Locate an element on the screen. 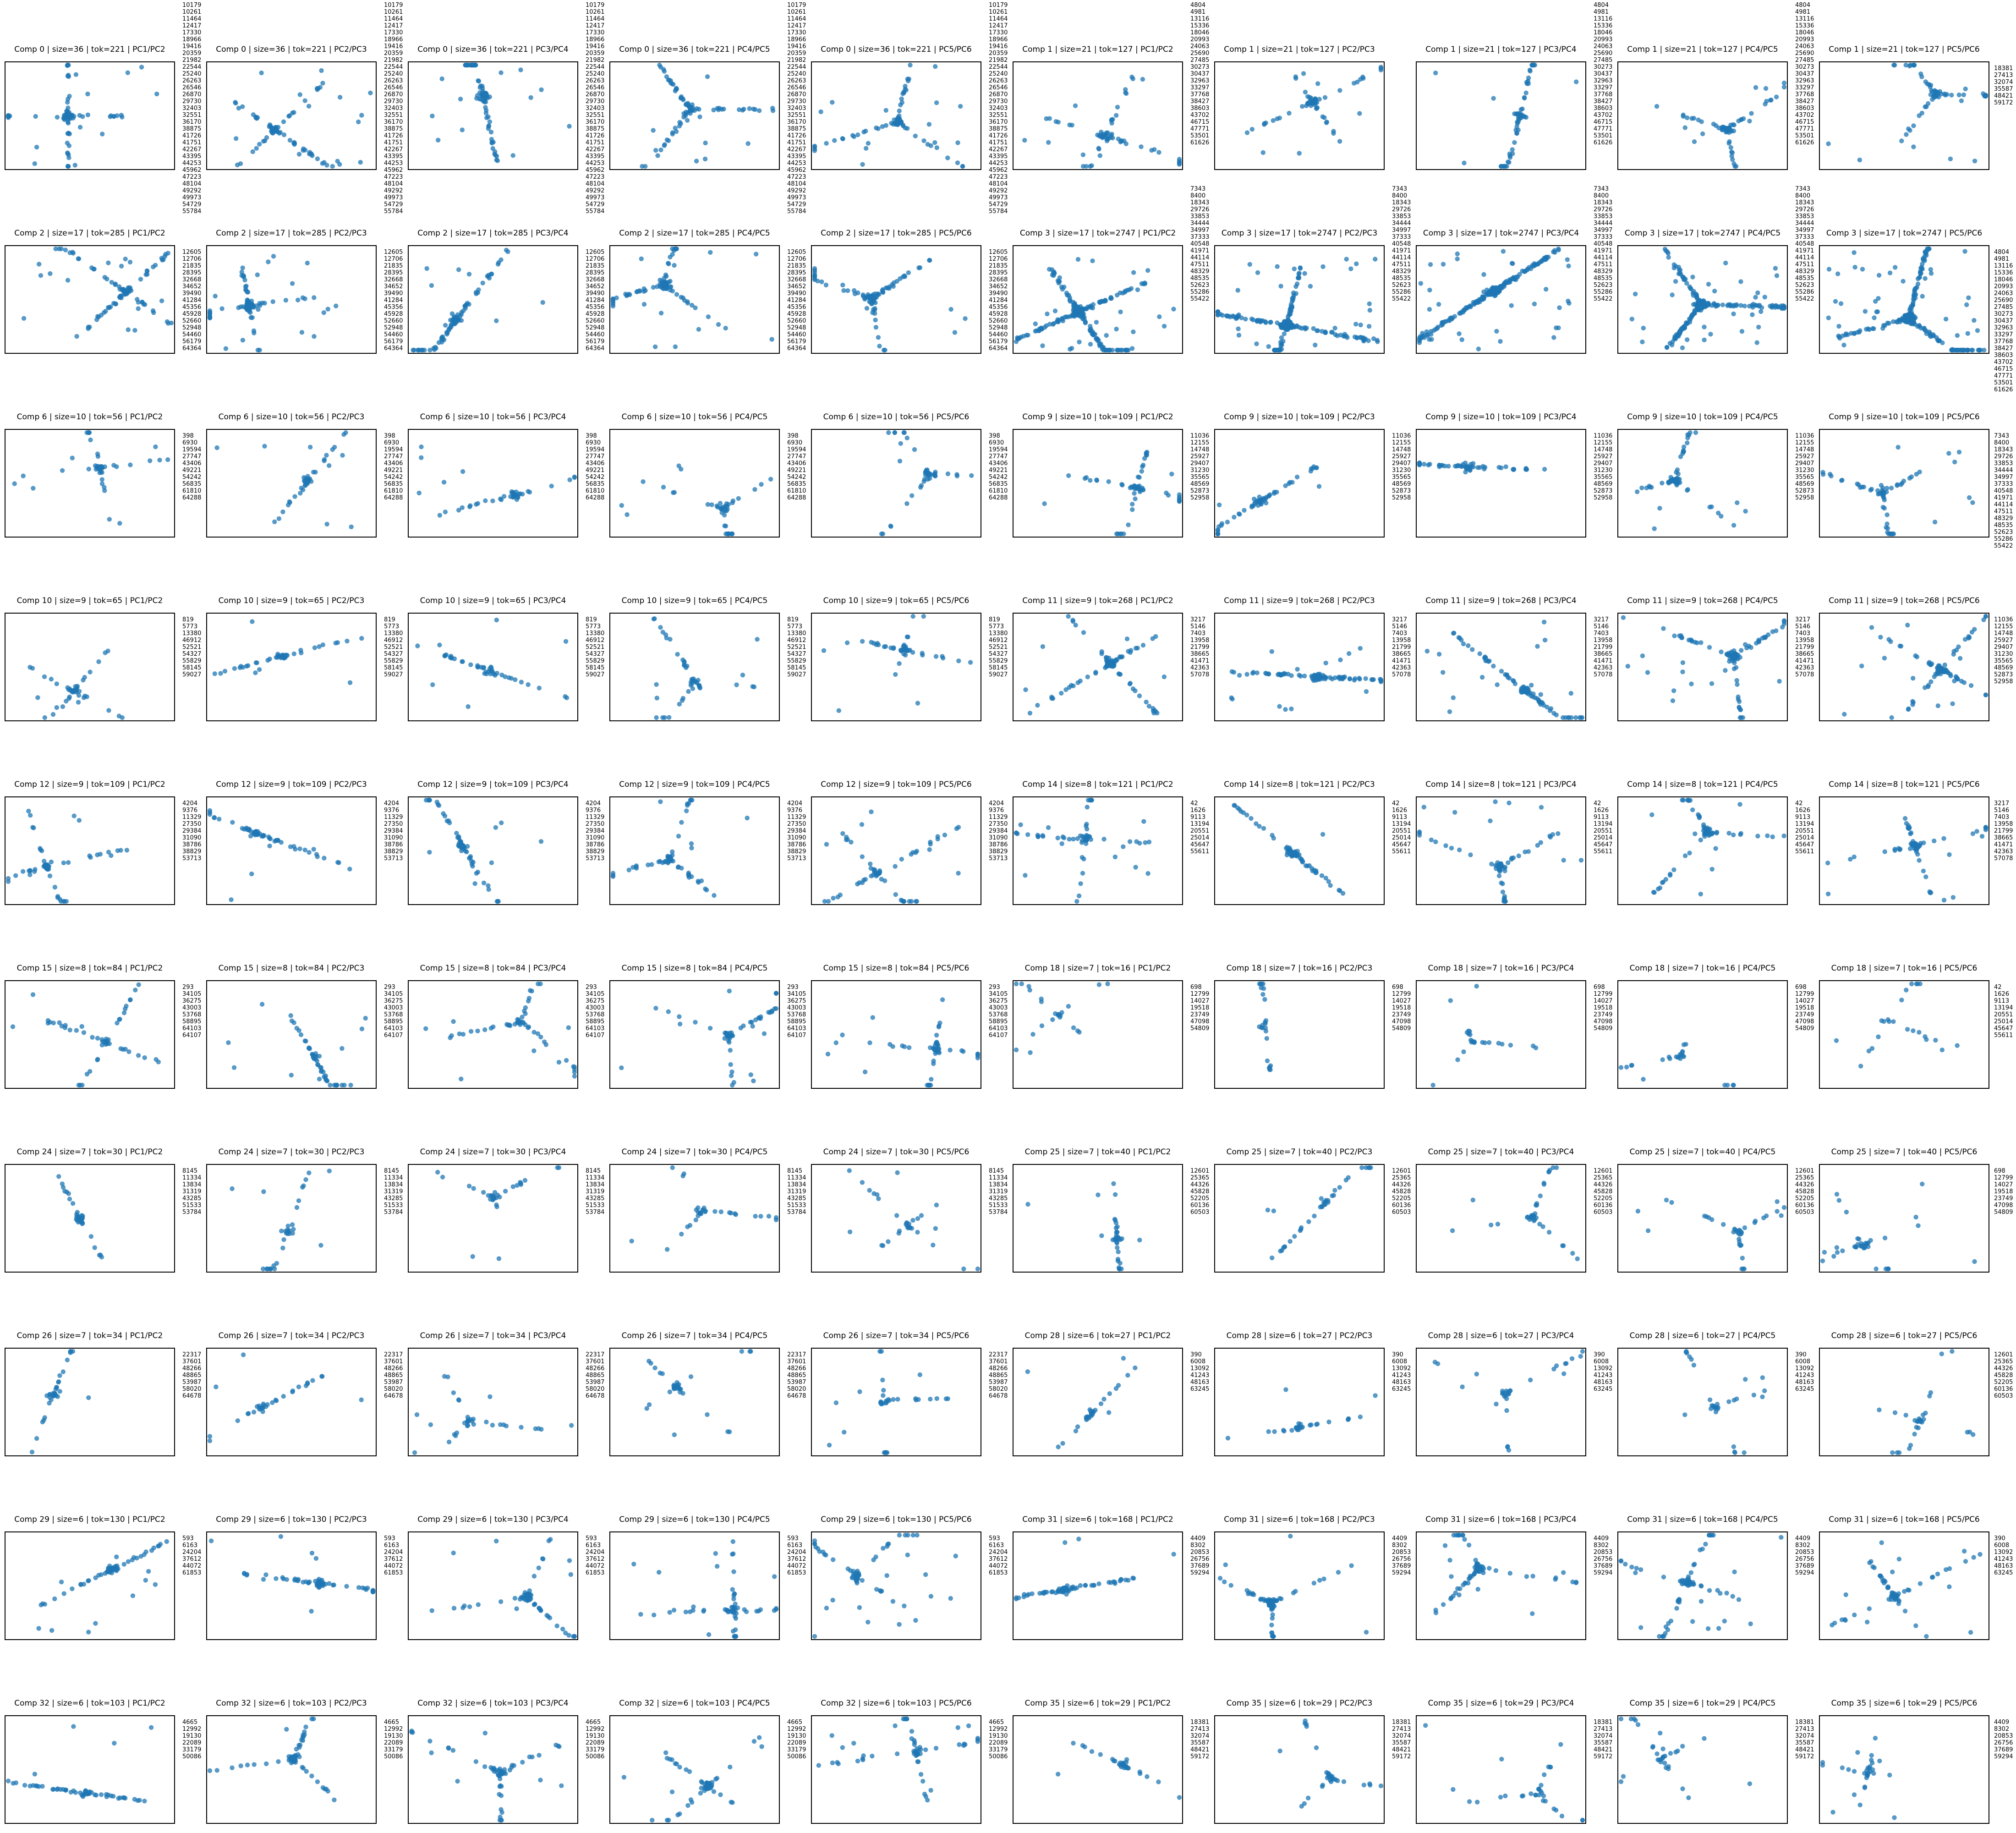 This screenshot has height=1833, width=2016. panel-title: Comp 6 | size=10 | tok=56 | PC3/PC4 is located at coordinates (493, 417).